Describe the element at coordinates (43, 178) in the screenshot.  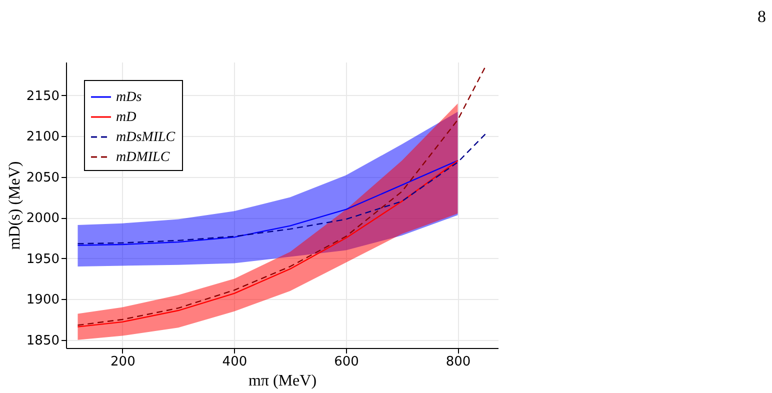
I see `y-tick-label: 2050` at that location.